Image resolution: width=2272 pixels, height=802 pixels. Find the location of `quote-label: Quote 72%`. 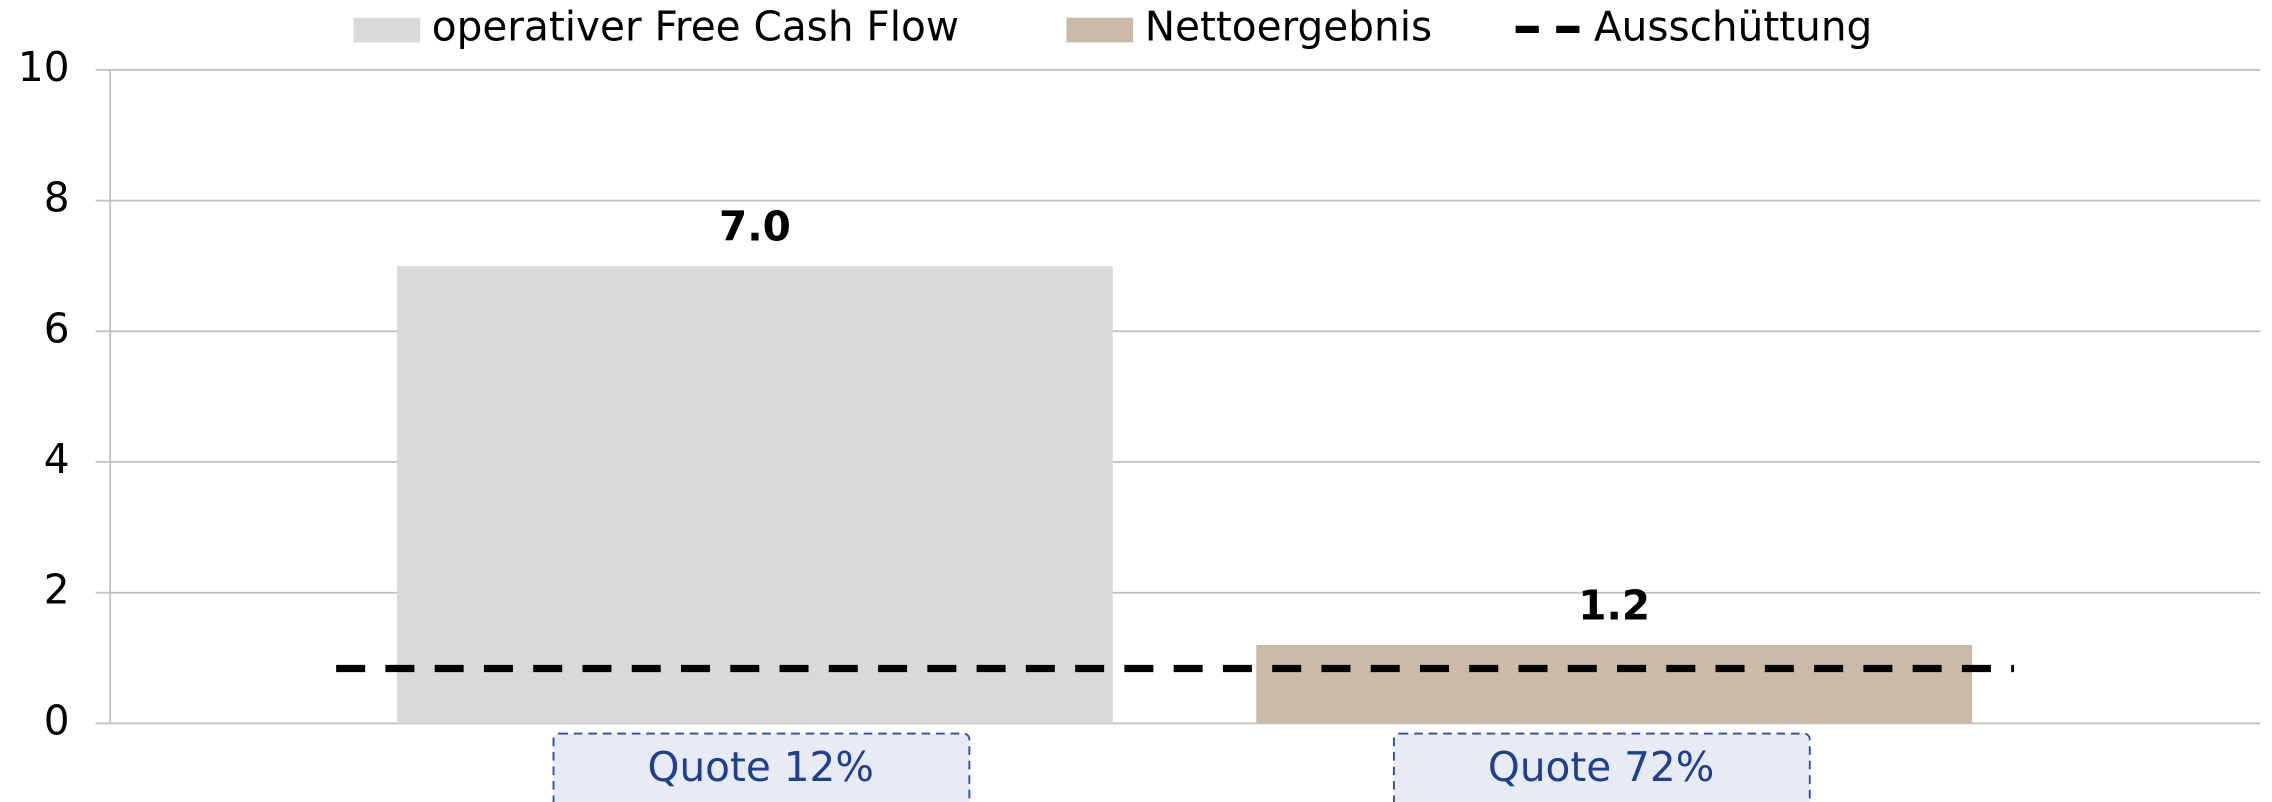

quote-label: Quote 72% is located at coordinates (1601, 767).